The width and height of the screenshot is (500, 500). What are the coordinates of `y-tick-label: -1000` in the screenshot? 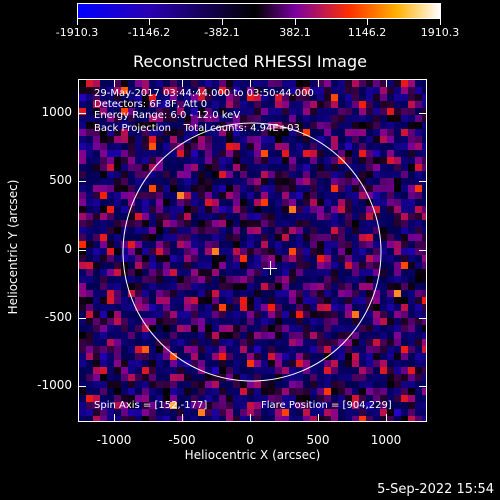 It's located at (54, 385).